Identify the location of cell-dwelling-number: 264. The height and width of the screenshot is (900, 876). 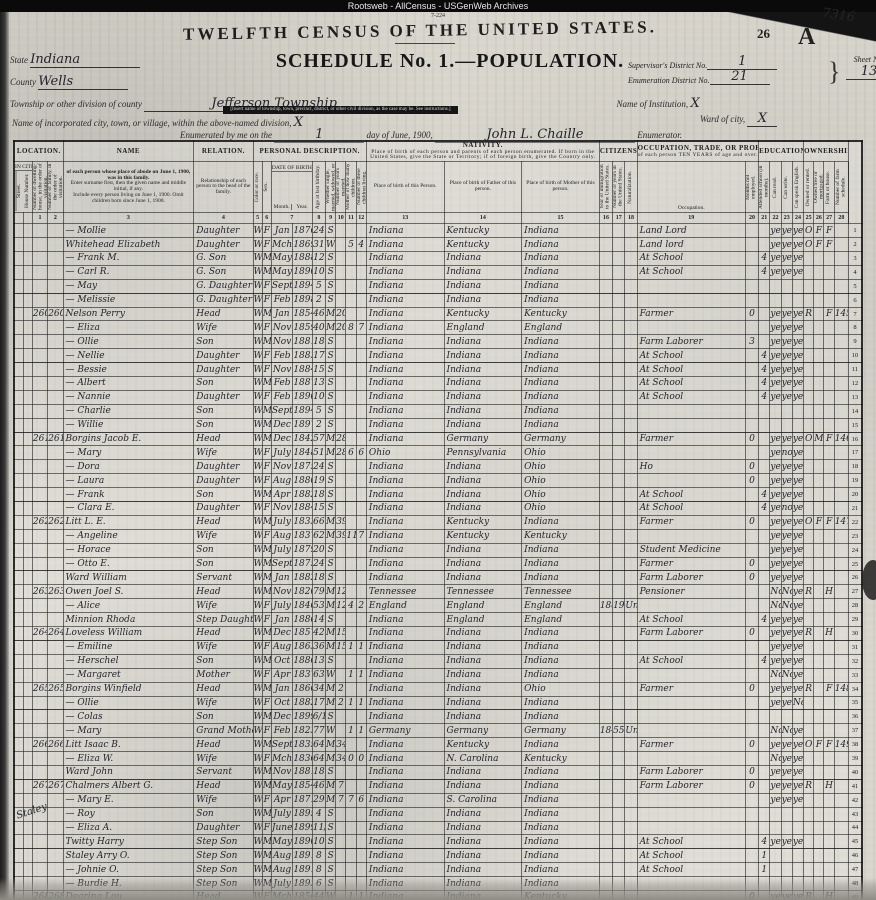
(40, 633).